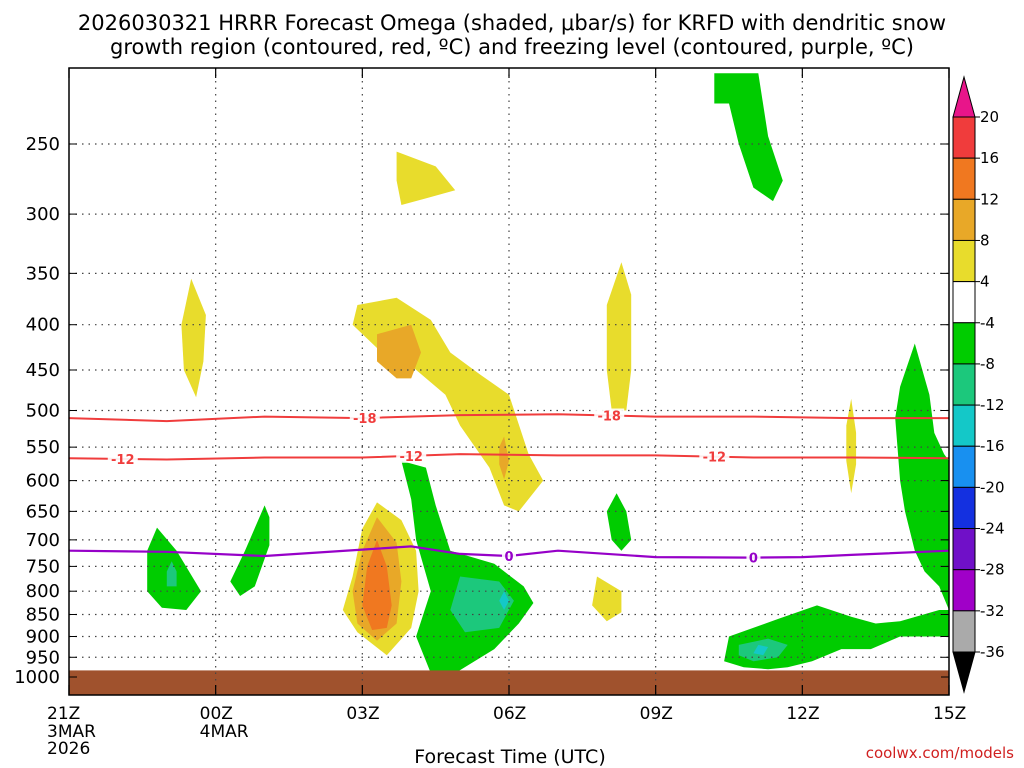 This screenshot has height=768, width=1024. What do you see at coordinates (43, 657) in the screenshot?
I see `y-tick-label-950: 950` at bounding box center [43, 657].